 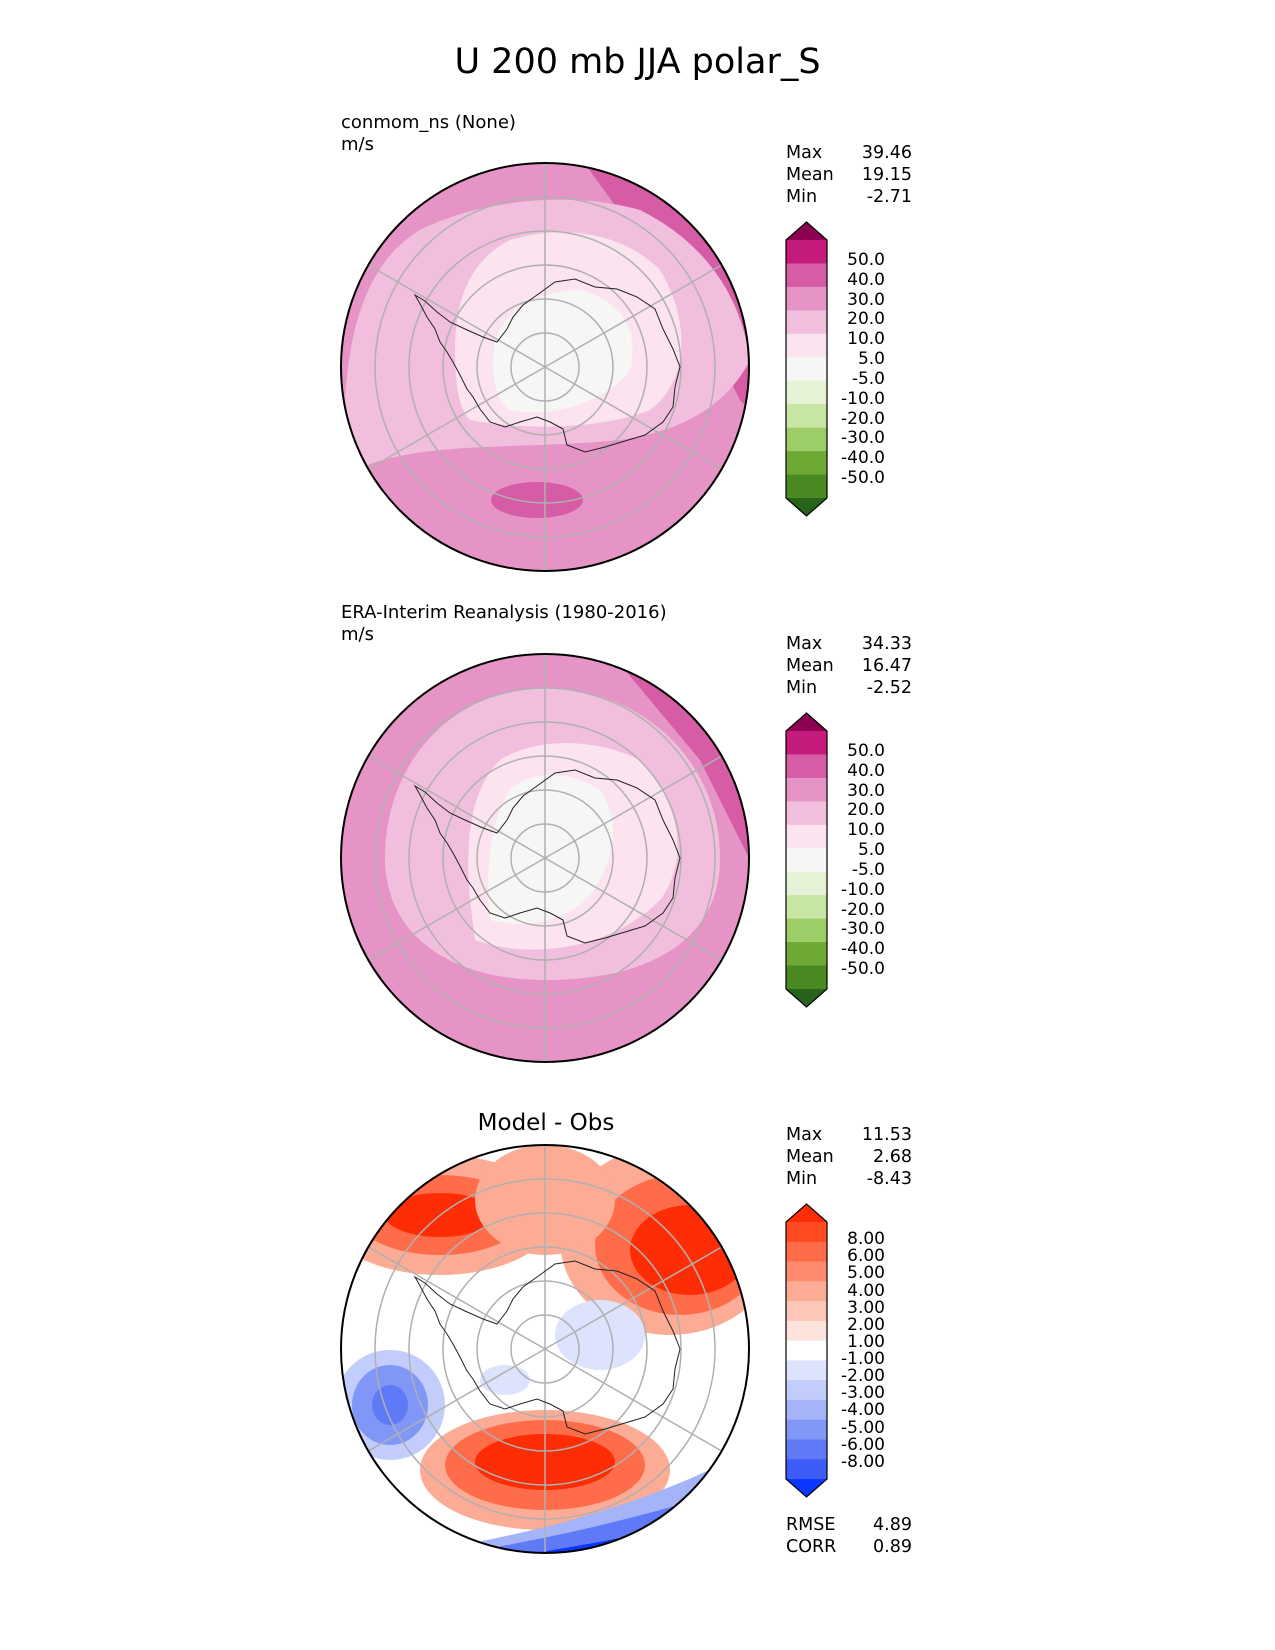 What do you see at coordinates (889, 197) in the screenshot?
I see `panel1-min-value: -2.71` at bounding box center [889, 197].